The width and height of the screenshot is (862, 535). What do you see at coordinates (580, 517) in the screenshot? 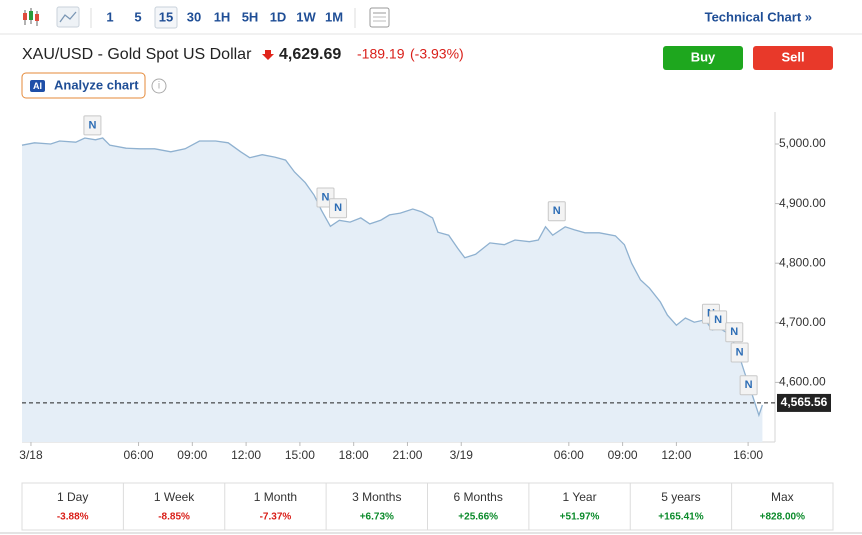
I see `period-change: +51.97%` at bounding box center [580, 517].